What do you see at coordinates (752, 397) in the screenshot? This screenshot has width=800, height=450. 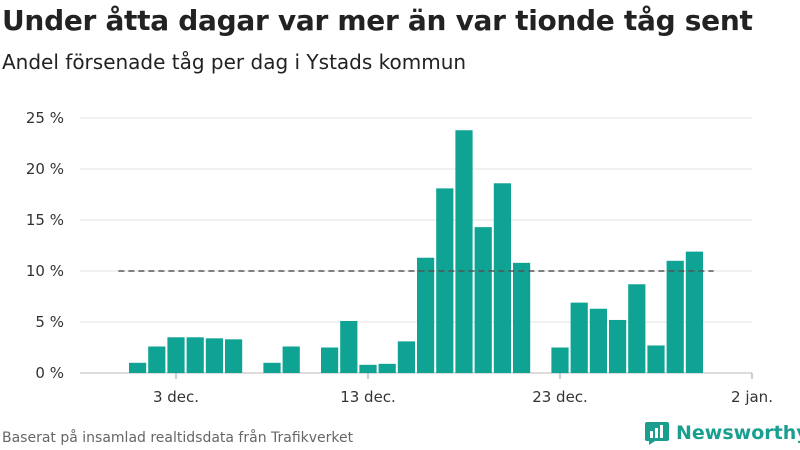 I see `x-tick-label: 2 jan.` at bounding box center [752, 397].